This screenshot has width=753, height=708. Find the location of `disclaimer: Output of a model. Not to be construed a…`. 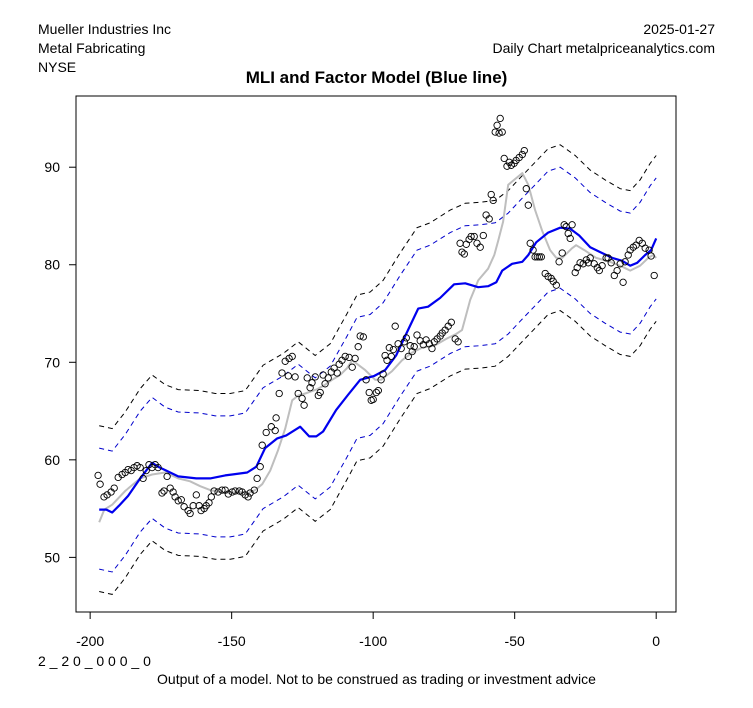

disclaimer: Output of a model. Not to be construed a… is located at coordinates (376, 679).